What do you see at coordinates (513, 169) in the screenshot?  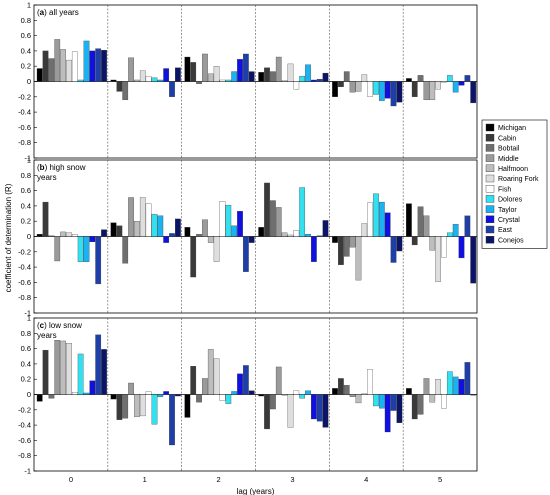 I see `legend-entry: Halfmoon` at bounding box center [513, 169].